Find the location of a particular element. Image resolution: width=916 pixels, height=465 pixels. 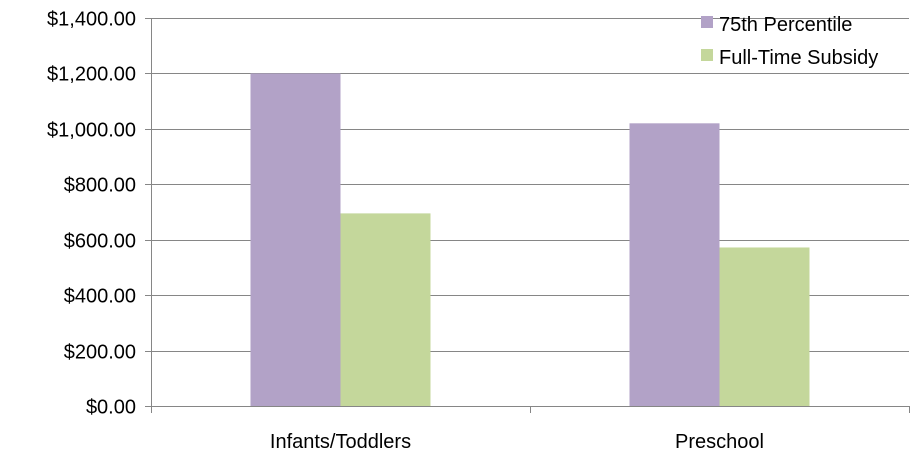

x-tick-label: Infants/Toddlers is located at coordinates (340, 442).